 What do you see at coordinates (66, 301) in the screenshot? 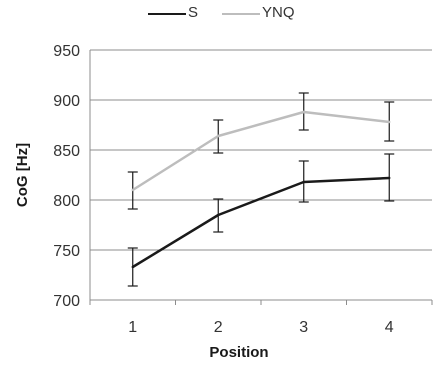
I see `y-tick-label-700: 700` at bounding box center [66, 301].